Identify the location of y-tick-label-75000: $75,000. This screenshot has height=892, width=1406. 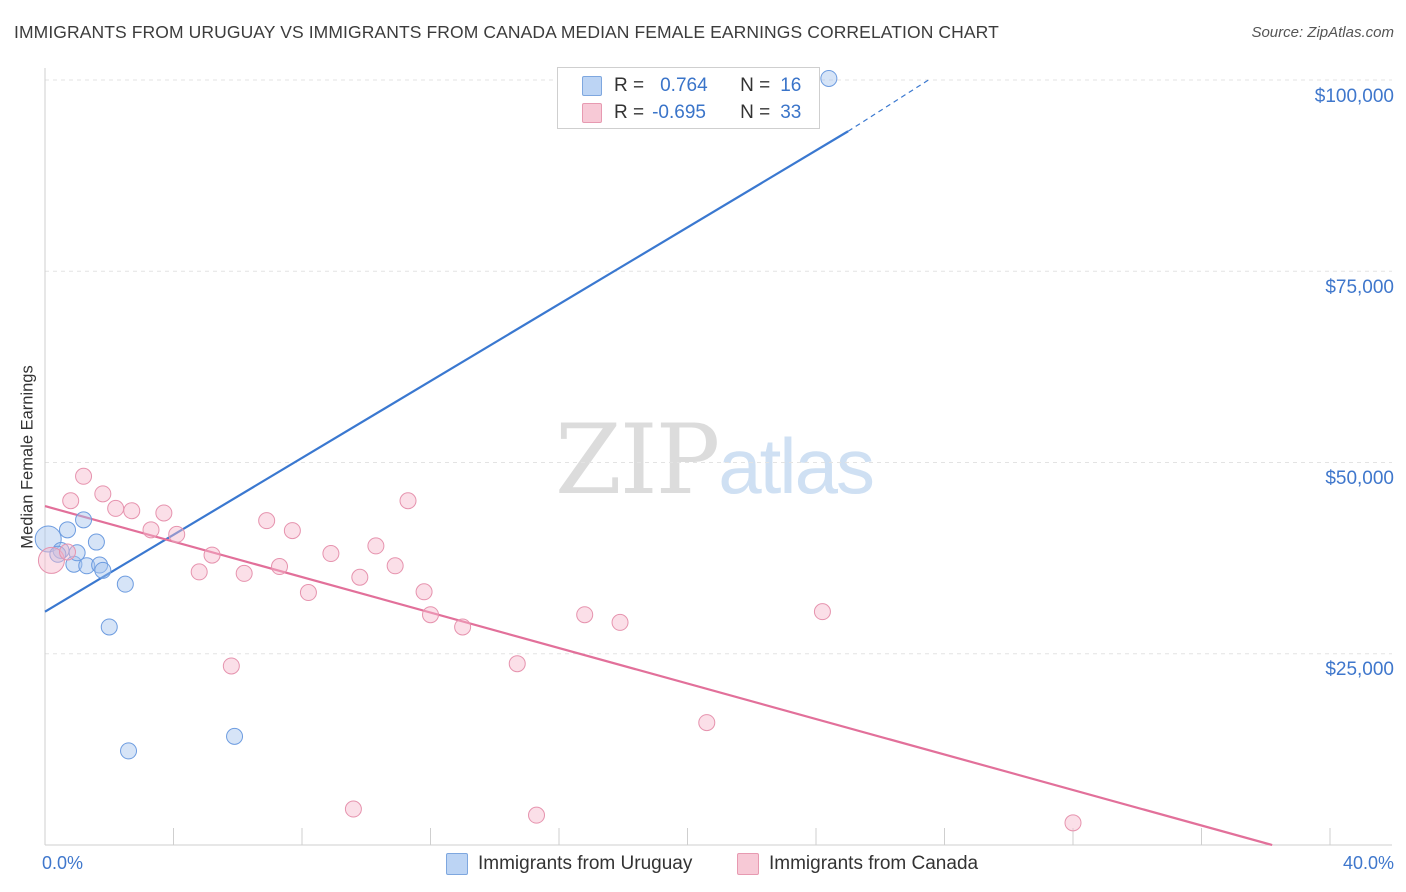
(1359, 287).